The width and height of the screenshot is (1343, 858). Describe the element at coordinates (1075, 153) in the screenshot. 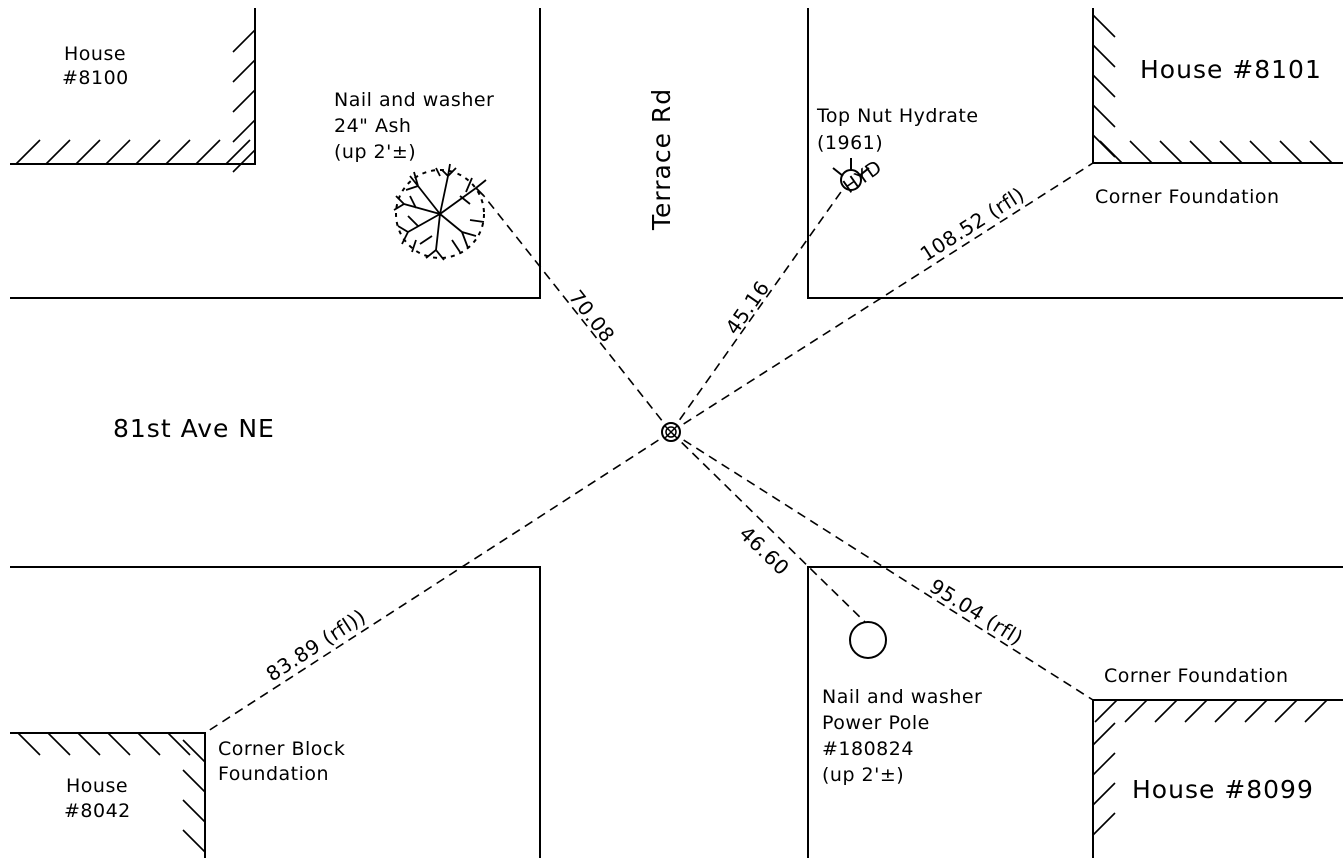

I see `curb-northeast` at that location.